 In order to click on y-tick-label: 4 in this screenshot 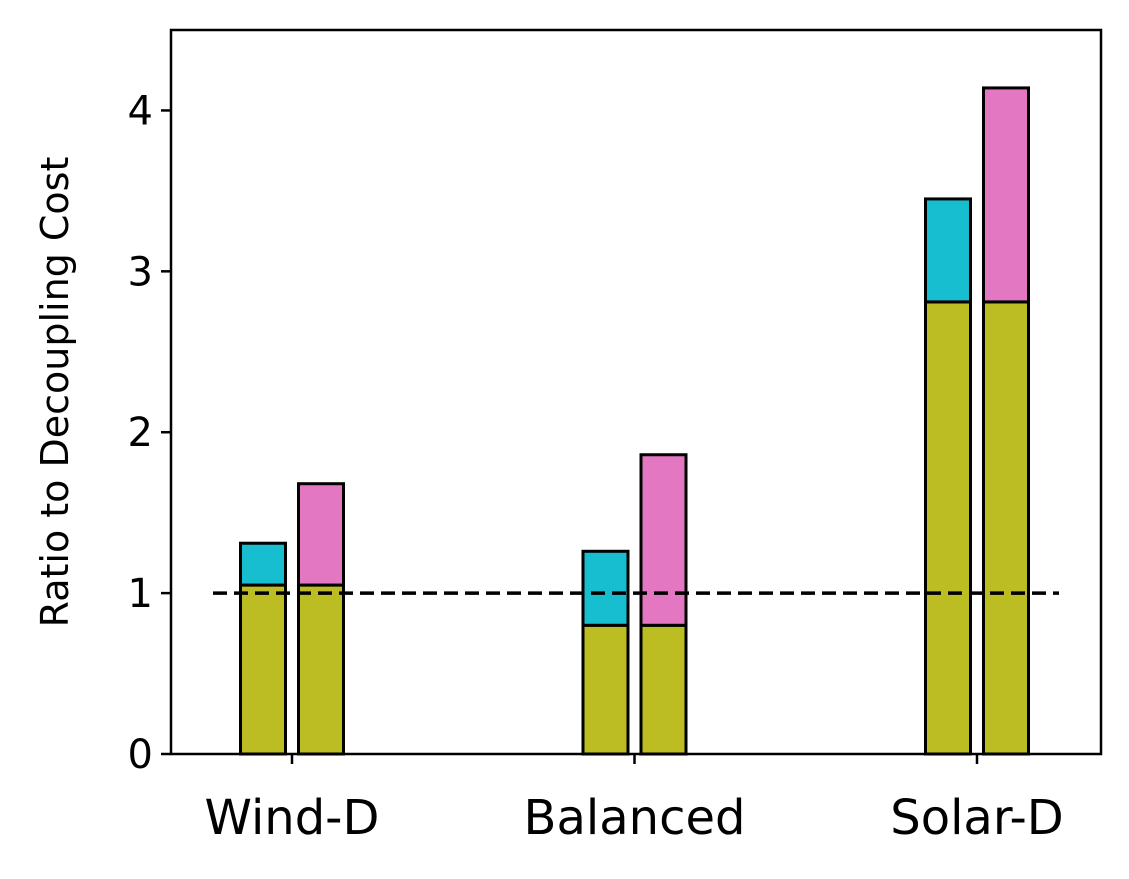, I will do `click(140, 111)`.